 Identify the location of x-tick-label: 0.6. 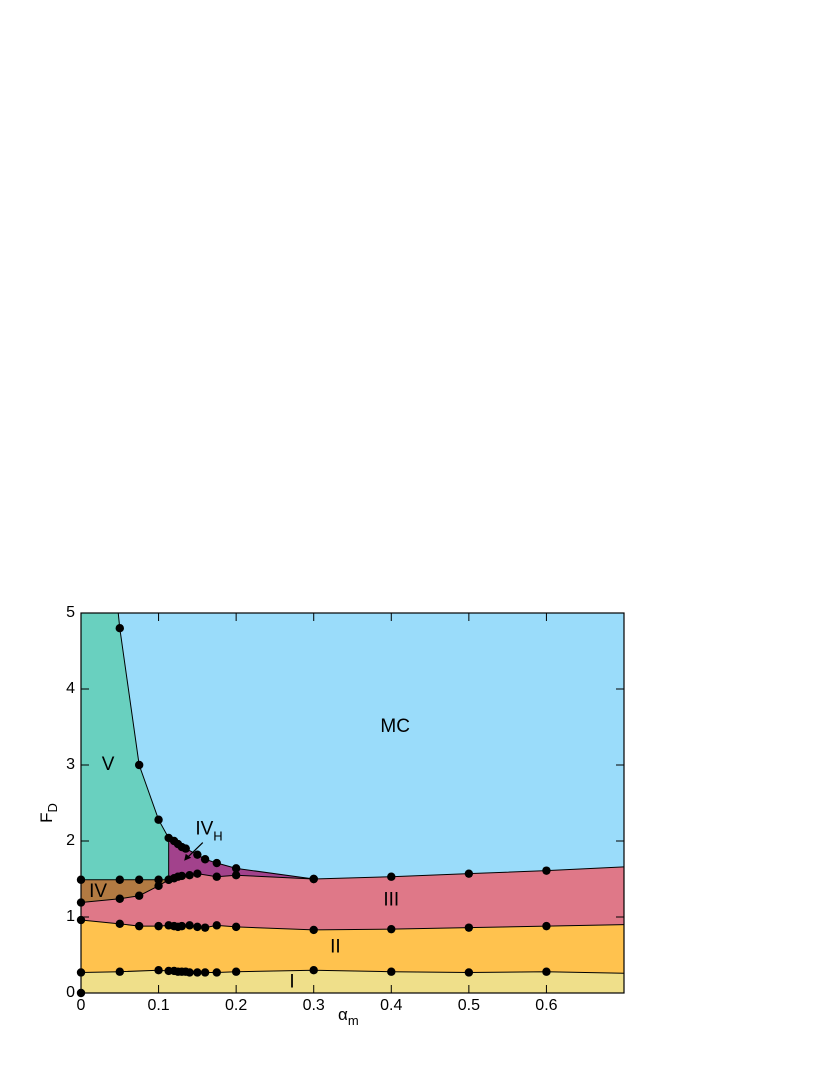
(546, 1005).